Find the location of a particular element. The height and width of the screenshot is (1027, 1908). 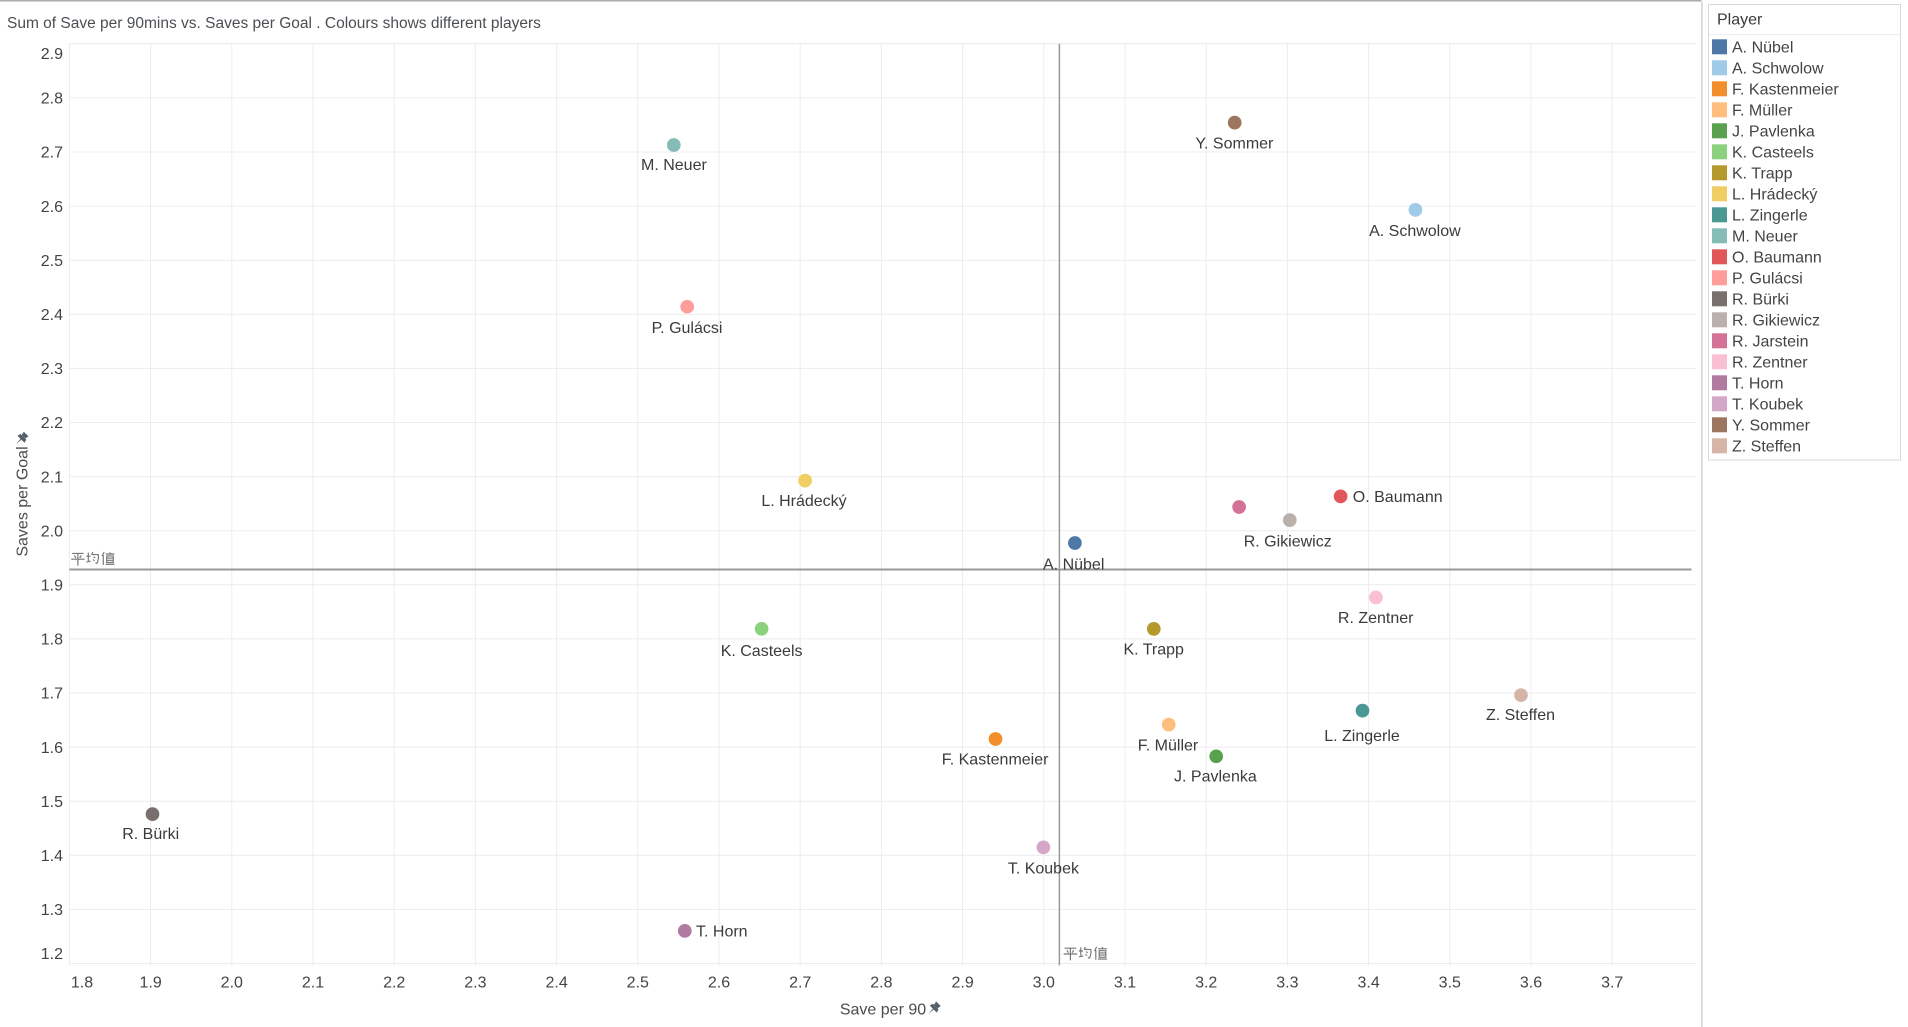

svg-text: 1.7 is located at coordinates (52, 694).